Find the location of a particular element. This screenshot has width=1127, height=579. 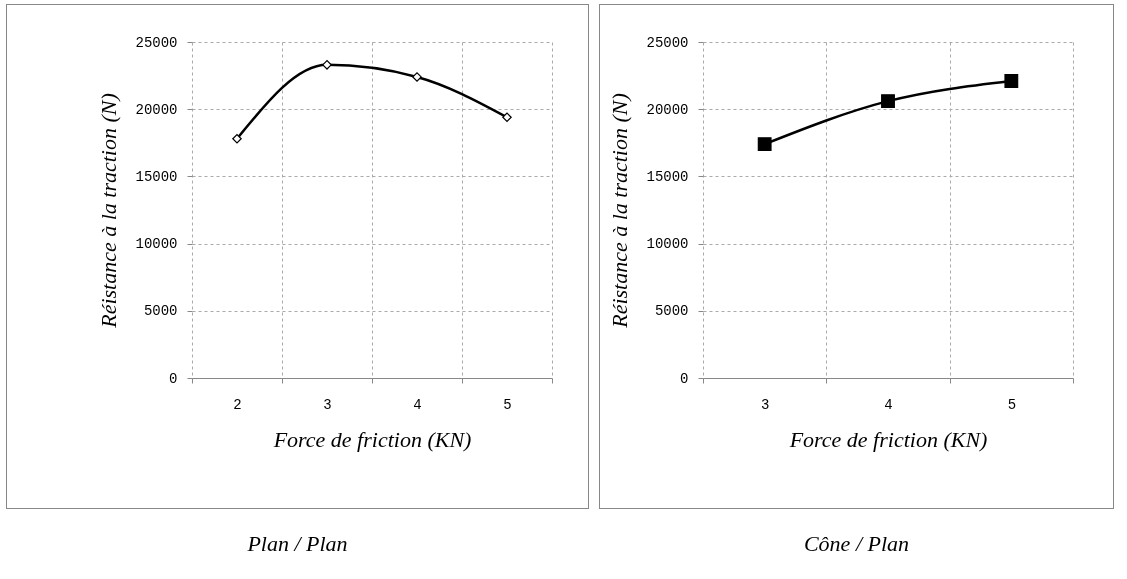

text: Cône / Plan is located at coordinates (856, 544).